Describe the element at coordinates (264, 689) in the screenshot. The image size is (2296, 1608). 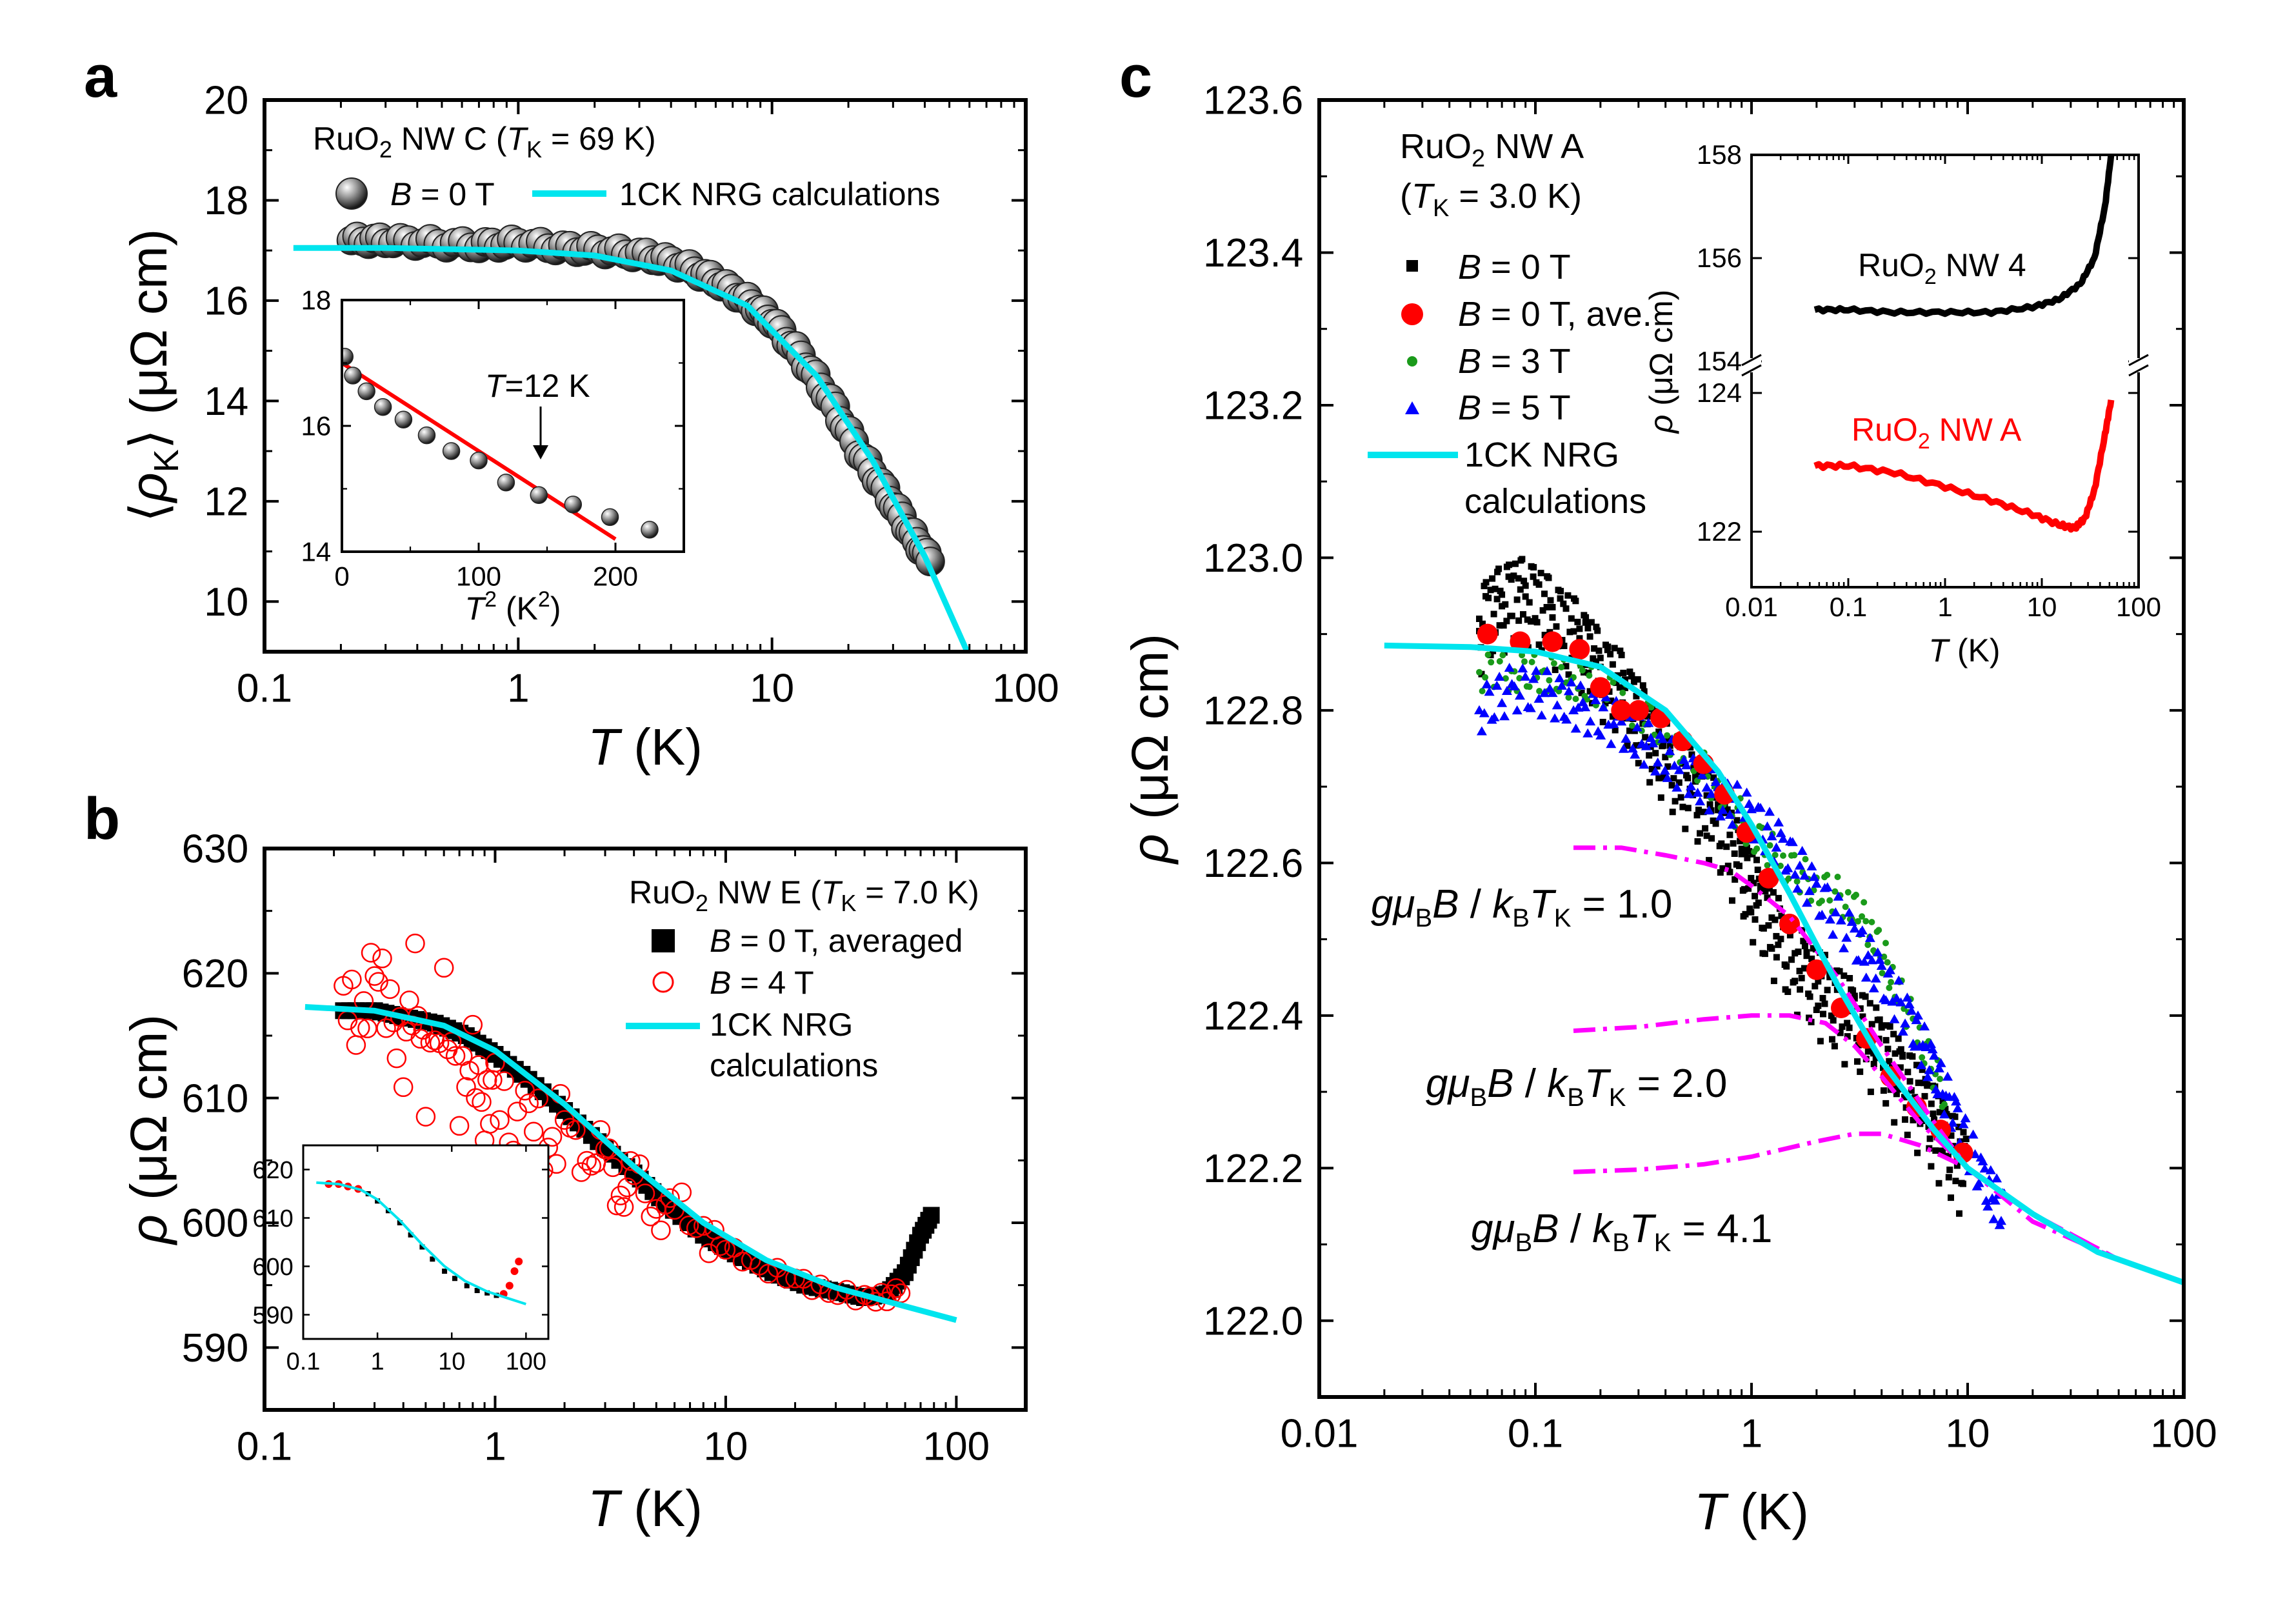
I see `panel-a-xtick-label-0: 0.1` at that location.